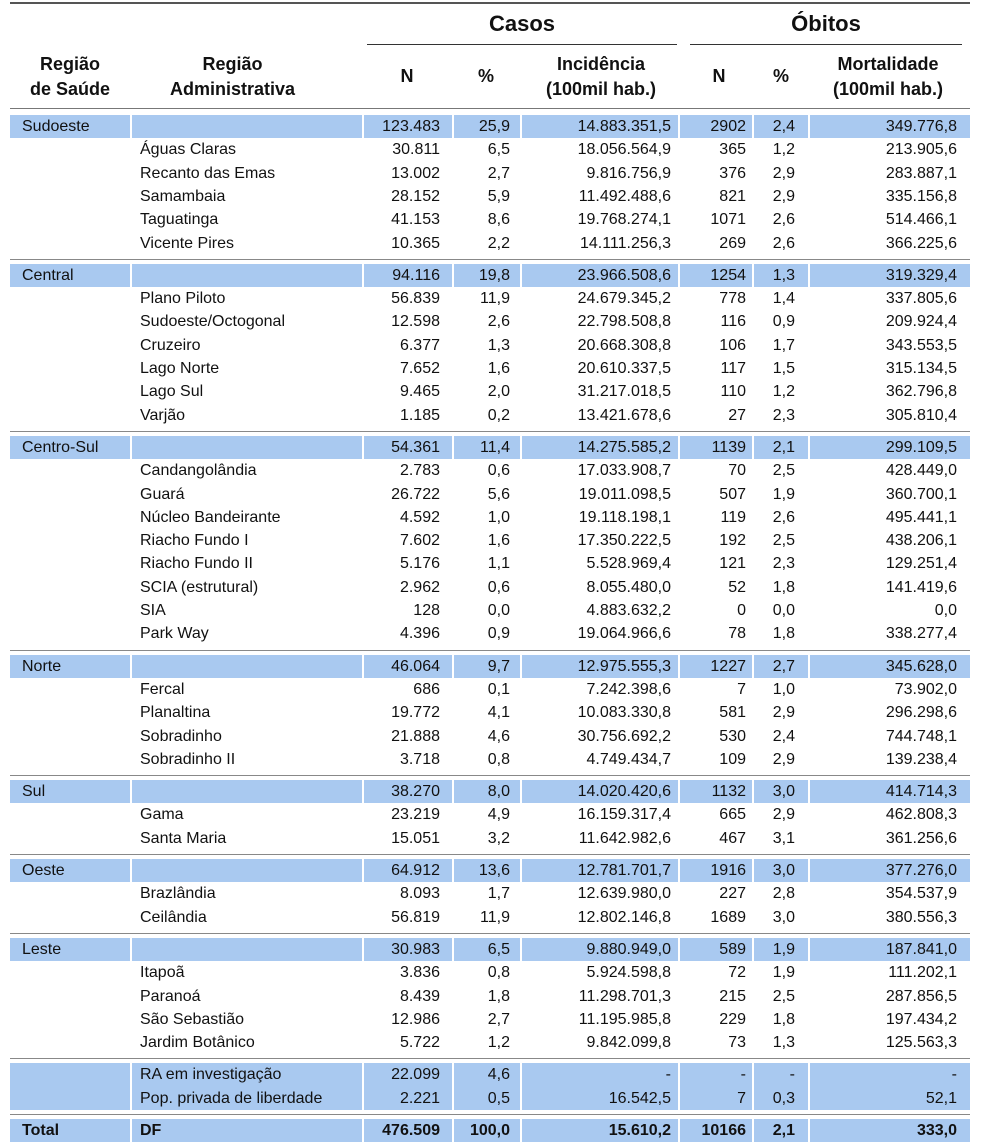 This screenshot has width=984, height=1146. Describe the element at coordinates (737, 1043) in the screenshot. I see `cell-value: 73` at that location.